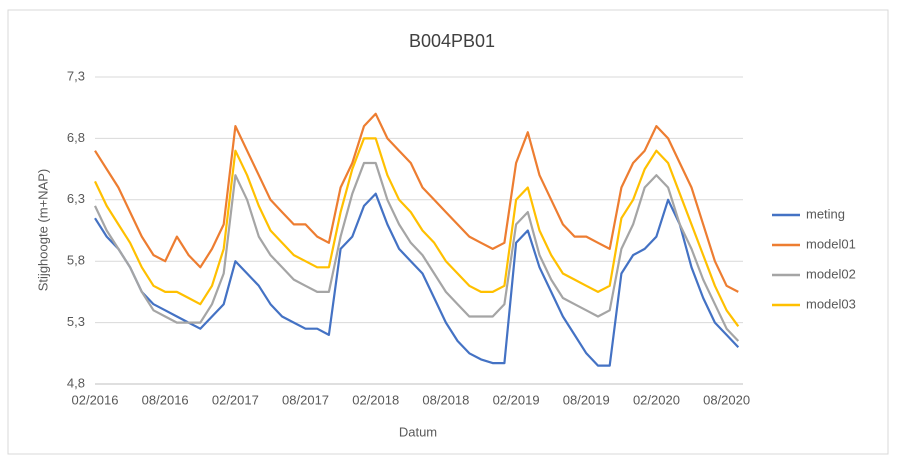  Describe the element at coordinates (452, 41) in the screenshot. I see `chart-title: B004PB01` at that location.